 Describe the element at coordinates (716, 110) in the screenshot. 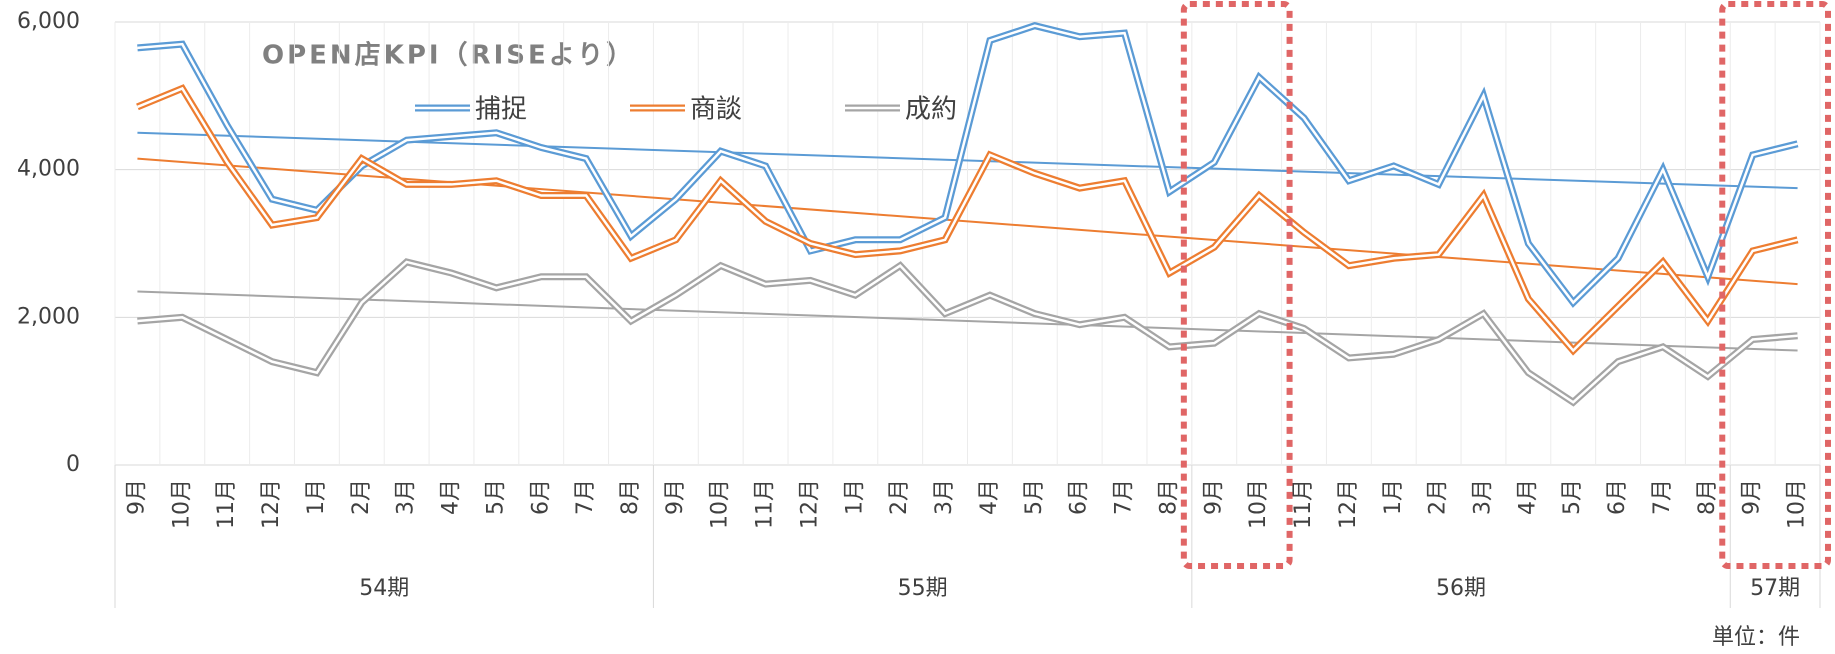

I see `legend-label: 商談` at that location.